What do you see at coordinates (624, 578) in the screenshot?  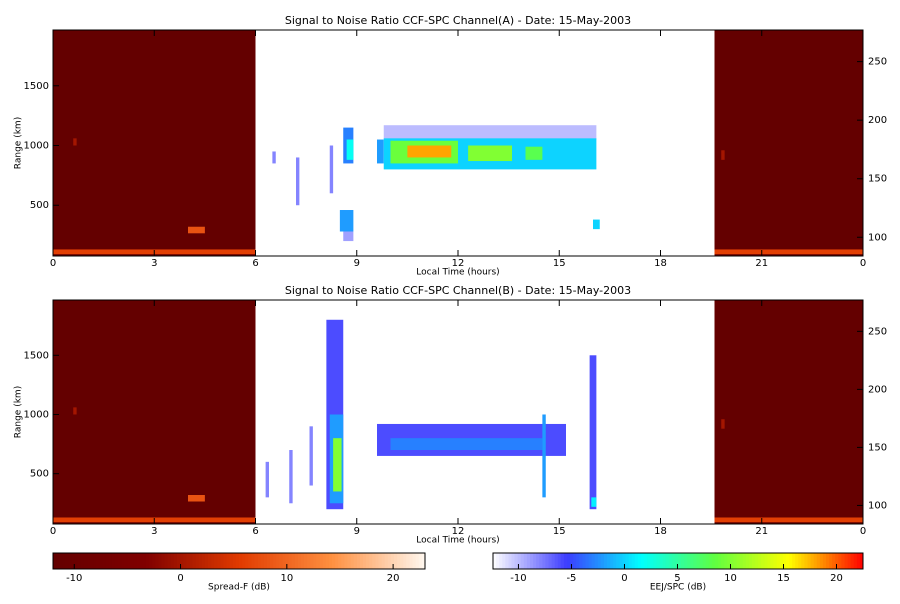 I see `colorbar-tick-label: 0` at bounding box center [624, 578].